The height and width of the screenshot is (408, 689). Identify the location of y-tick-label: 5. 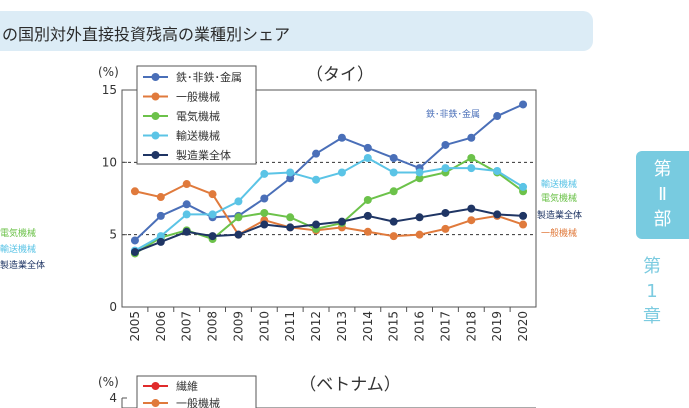
(113, 235).